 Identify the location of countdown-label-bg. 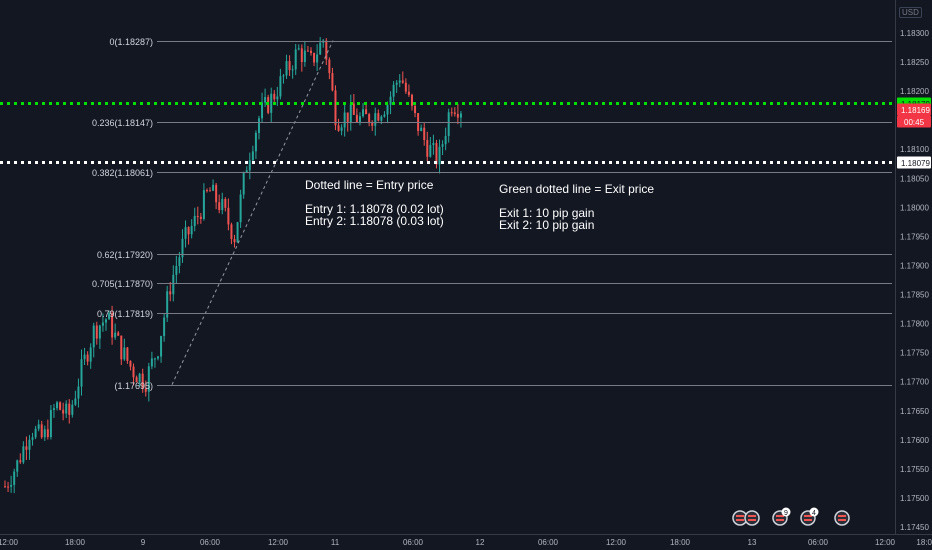
(914, 121).